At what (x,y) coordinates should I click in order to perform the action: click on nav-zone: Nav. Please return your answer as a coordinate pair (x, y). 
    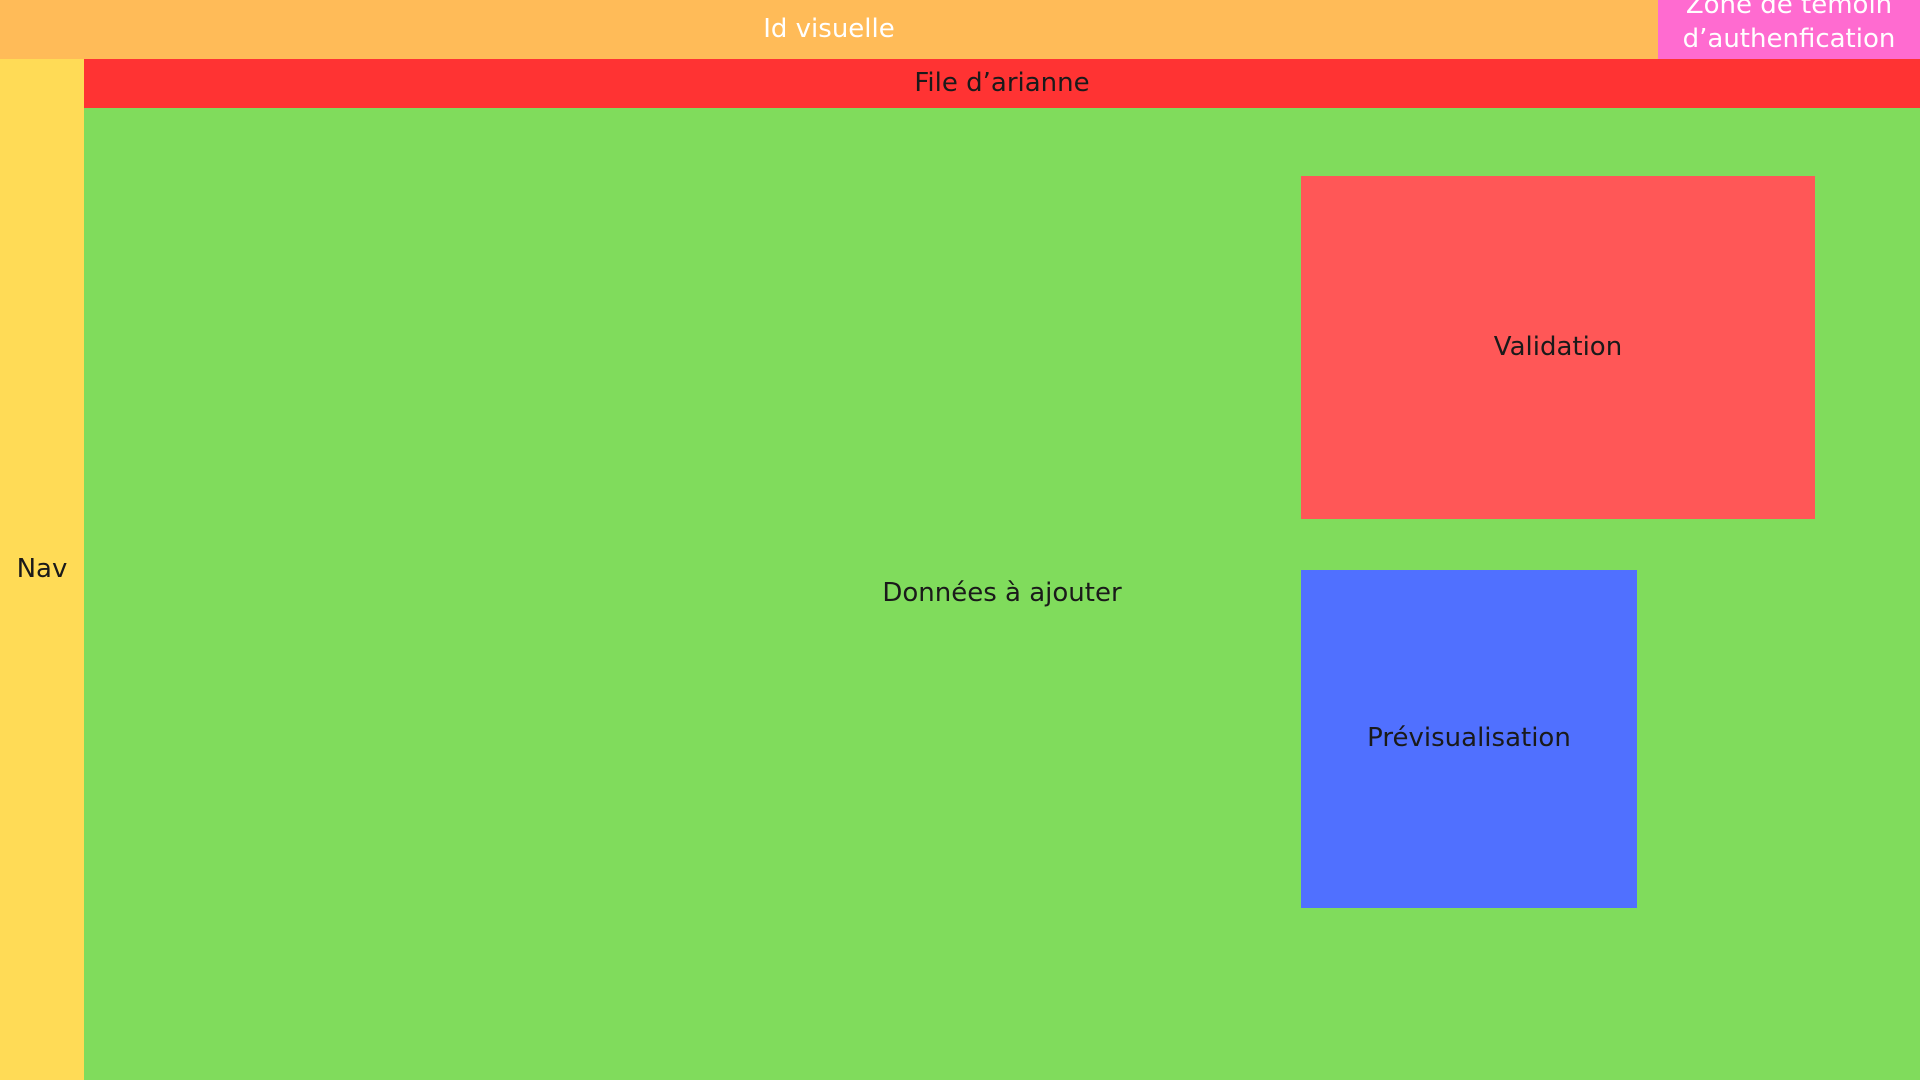
    Looking at the image, I should click on (42, 569).